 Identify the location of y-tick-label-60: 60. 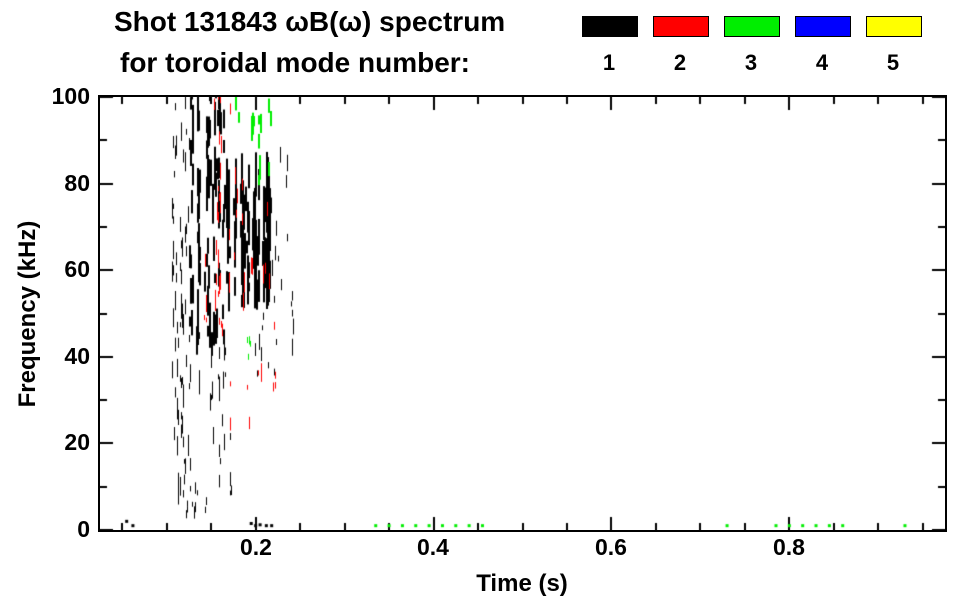
(77, 269).